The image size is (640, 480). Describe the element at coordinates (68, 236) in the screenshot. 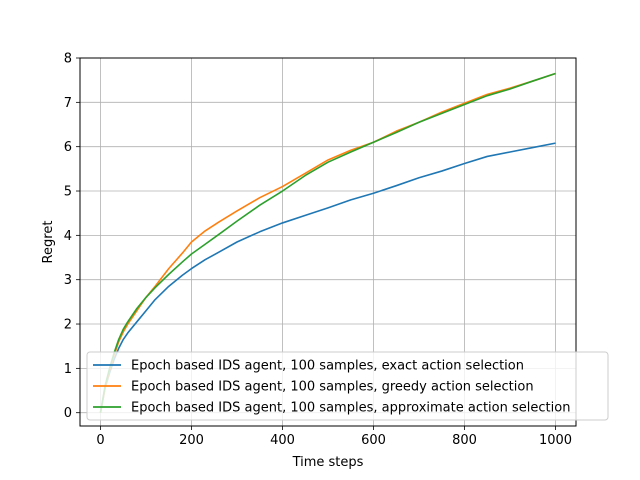

I see `y-tick-label: 4` at that location.